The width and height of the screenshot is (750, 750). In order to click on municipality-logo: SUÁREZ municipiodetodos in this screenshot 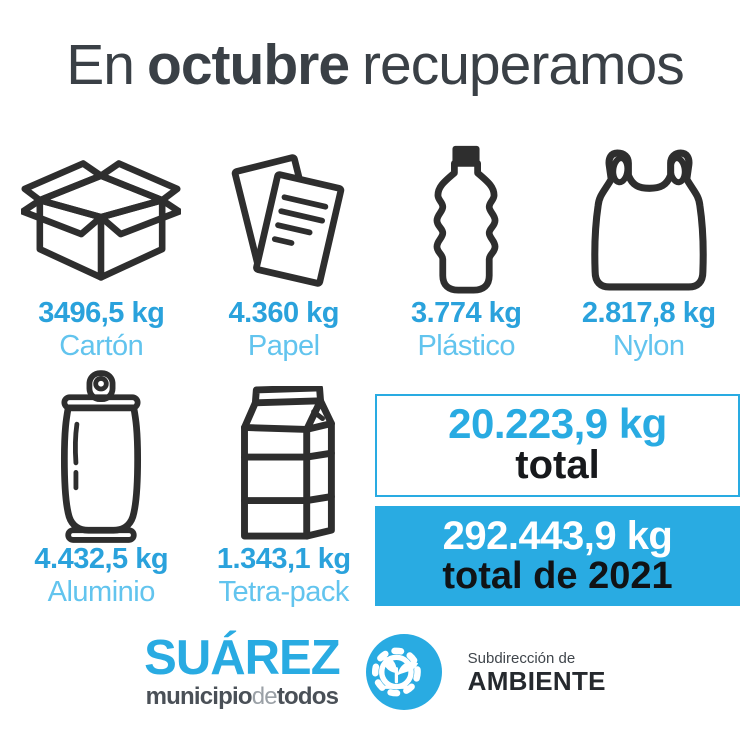, I will do `click(242, 670)`.